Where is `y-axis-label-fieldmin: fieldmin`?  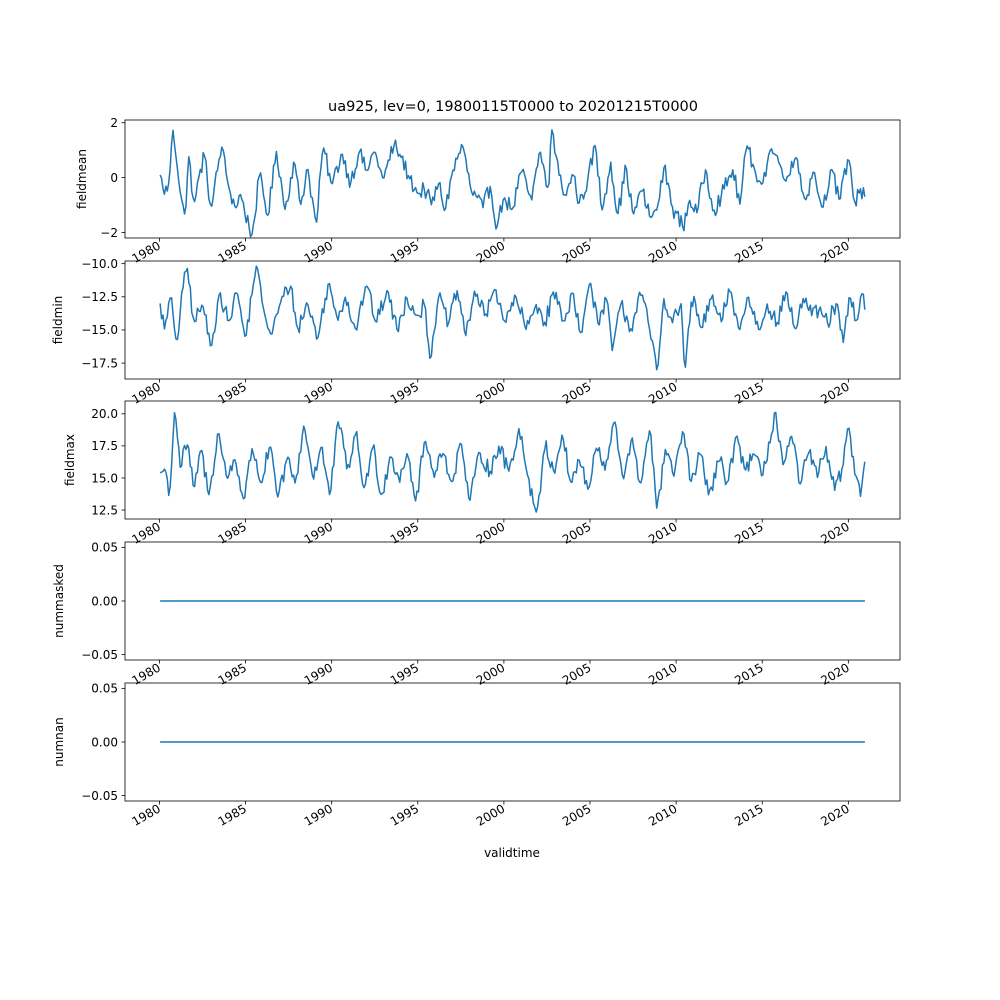 y-axis-label-fieldmin: fieldmin is located at coordinates (58, 320).